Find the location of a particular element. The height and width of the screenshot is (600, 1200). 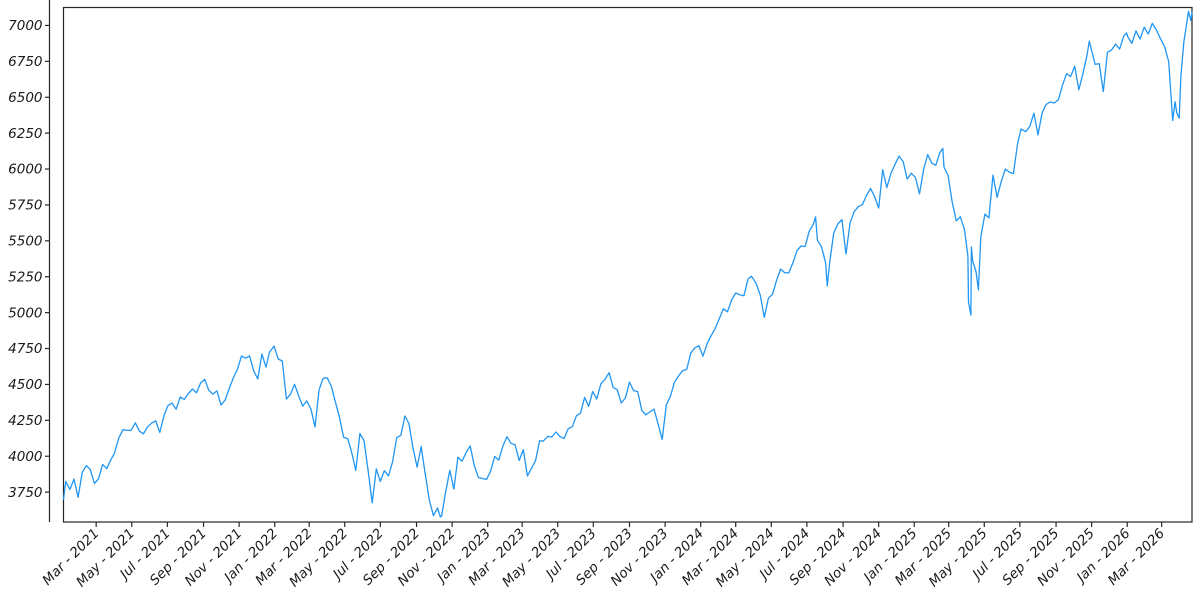

y-tick-label: 4750 is located at coordinates (25, 349).